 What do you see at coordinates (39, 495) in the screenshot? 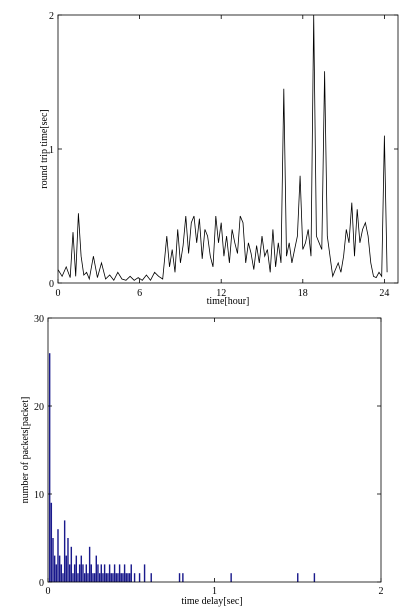
I see `histogram-y-tick-label: 10` at bounding box center [39, 495].